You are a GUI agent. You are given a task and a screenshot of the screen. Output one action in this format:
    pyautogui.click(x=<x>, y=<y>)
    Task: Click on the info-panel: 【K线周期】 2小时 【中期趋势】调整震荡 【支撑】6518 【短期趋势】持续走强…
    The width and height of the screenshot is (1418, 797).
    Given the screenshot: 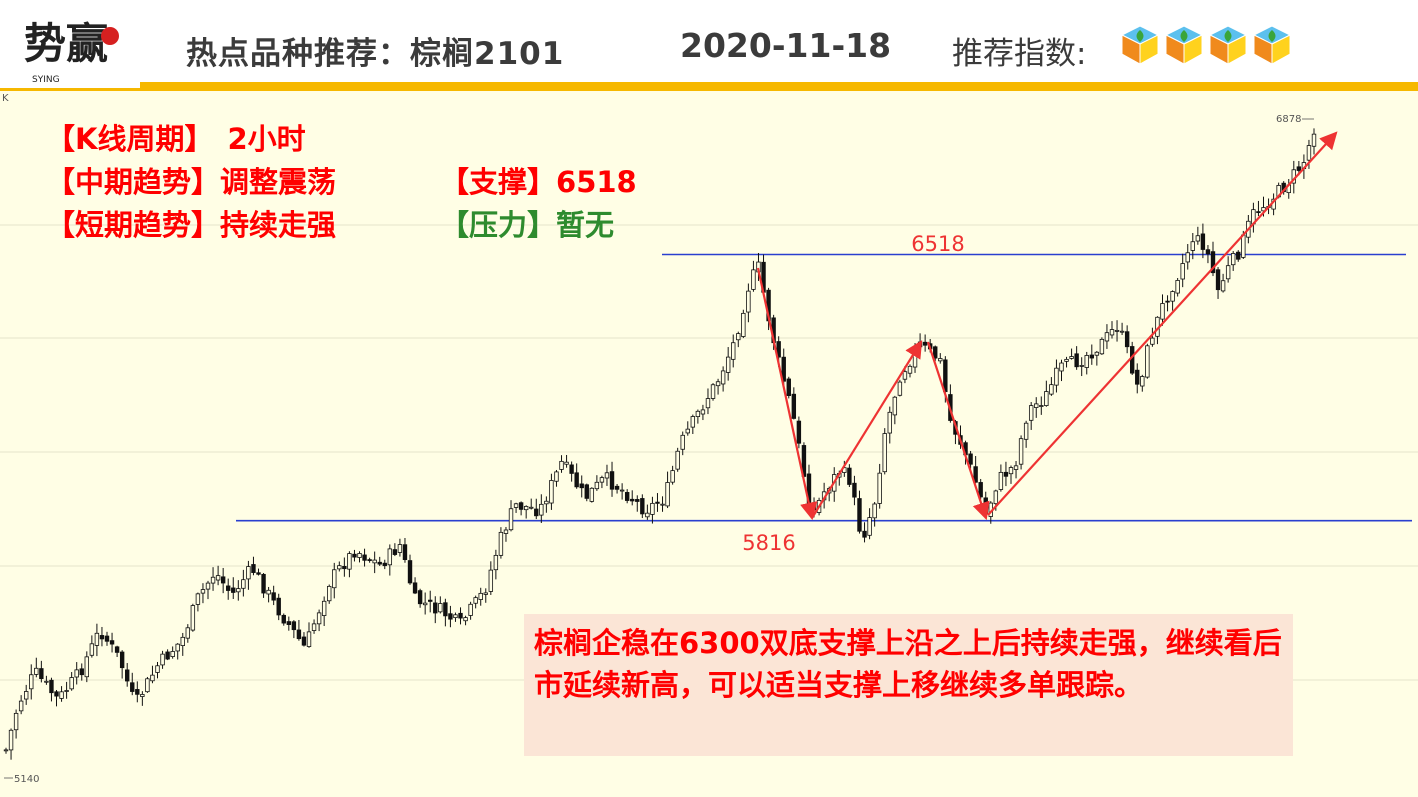 What is the action you would take?
    pyautogui.click(x=341, y=182)
    